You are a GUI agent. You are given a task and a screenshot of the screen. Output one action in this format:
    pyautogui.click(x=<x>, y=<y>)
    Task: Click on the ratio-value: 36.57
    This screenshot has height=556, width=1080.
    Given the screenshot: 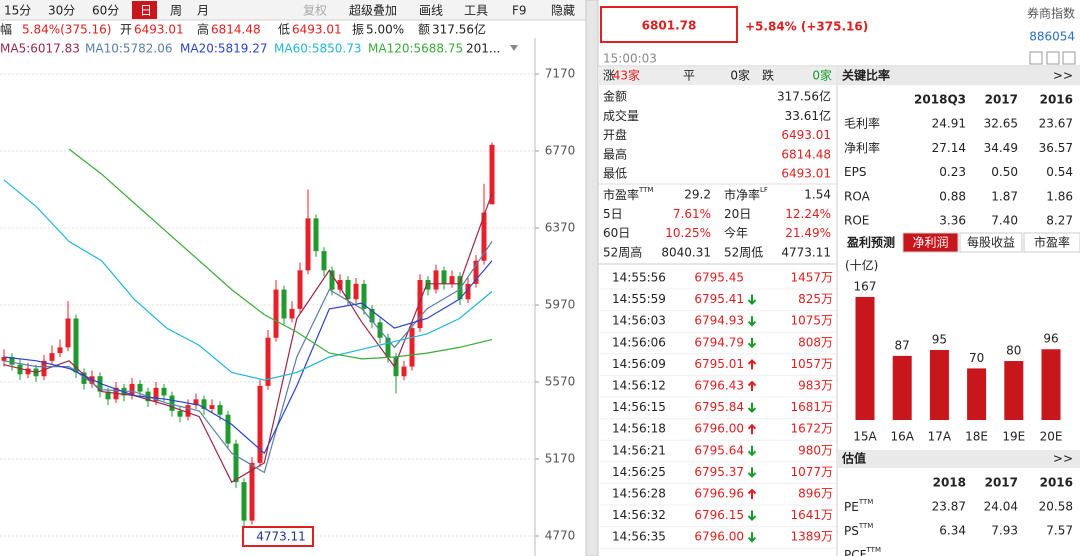 What is the action you would take?
    pyautogui.click(x=1056, y=148)
    